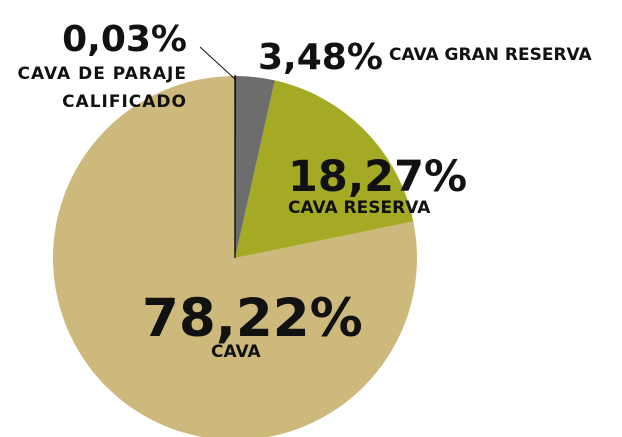 Image resolution: width=622 pixels, height=437 pixels. What do you see at coordinates (218, 63) in the screenshot?
I see `leader-line` at bounding box center [218, 63].